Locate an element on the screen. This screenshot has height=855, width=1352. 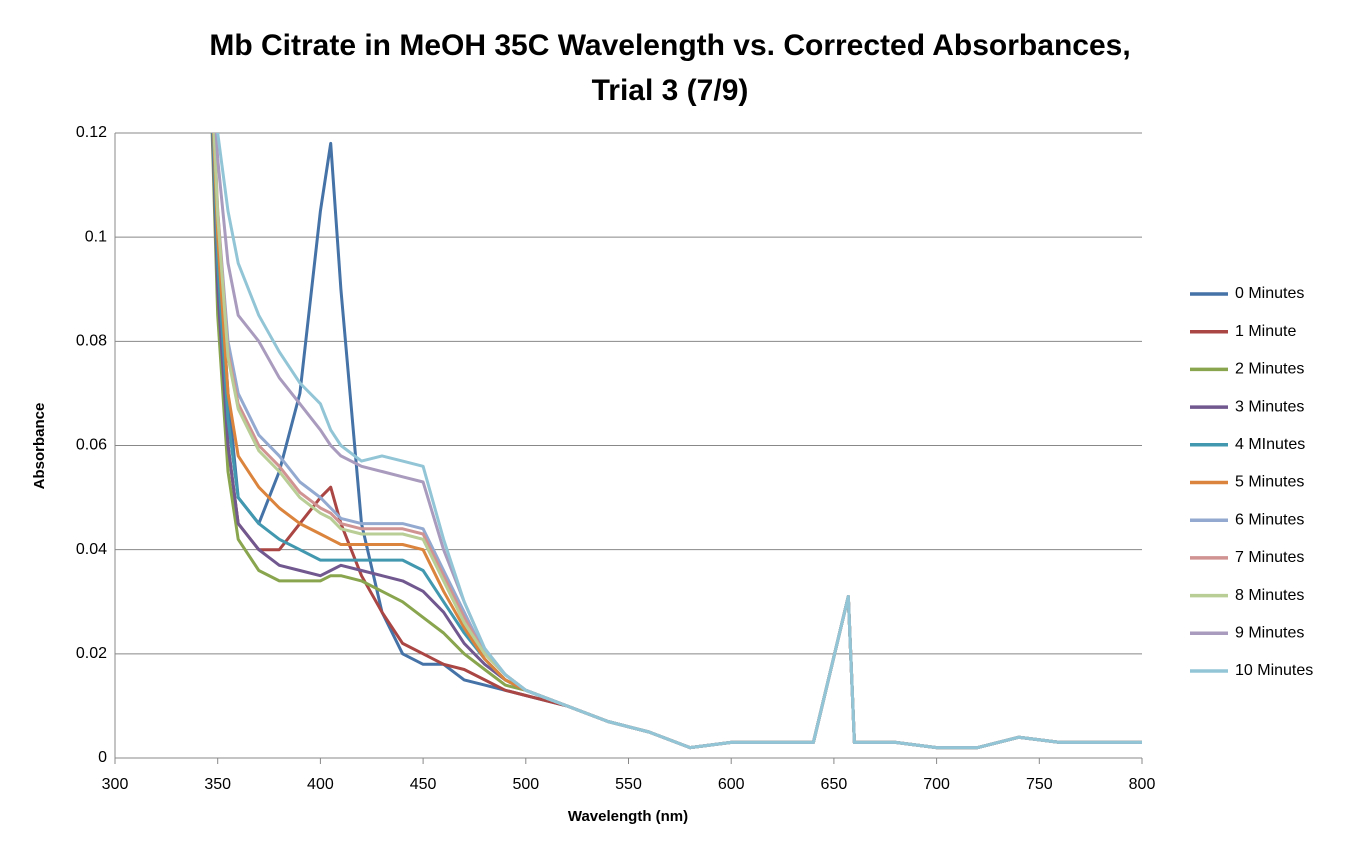
x-tick-label: 500 is located at coordinates (525, 784).